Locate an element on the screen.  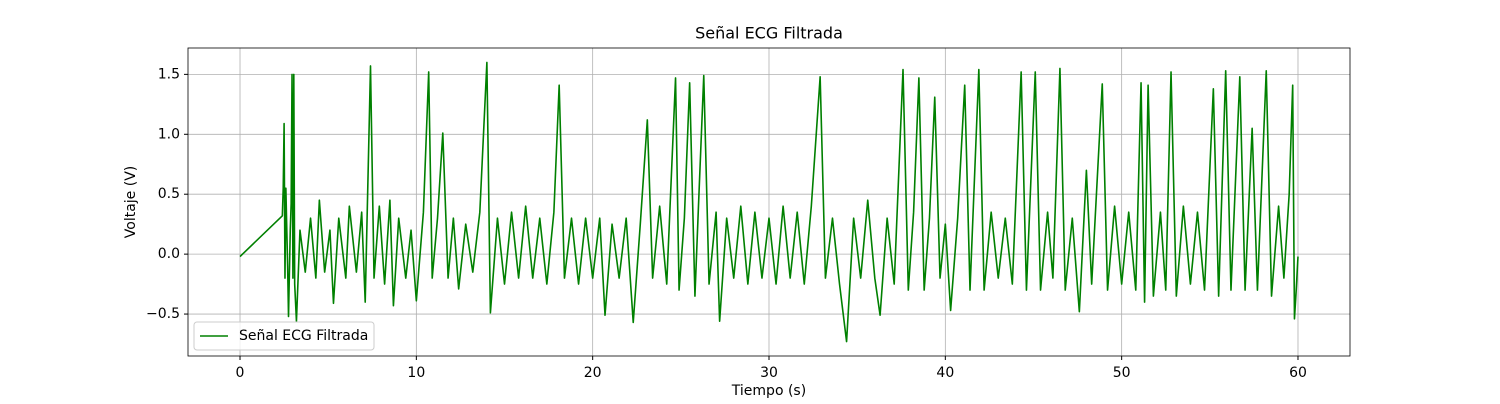
x-tick-label: 0 is located at coordinates (240, 373).